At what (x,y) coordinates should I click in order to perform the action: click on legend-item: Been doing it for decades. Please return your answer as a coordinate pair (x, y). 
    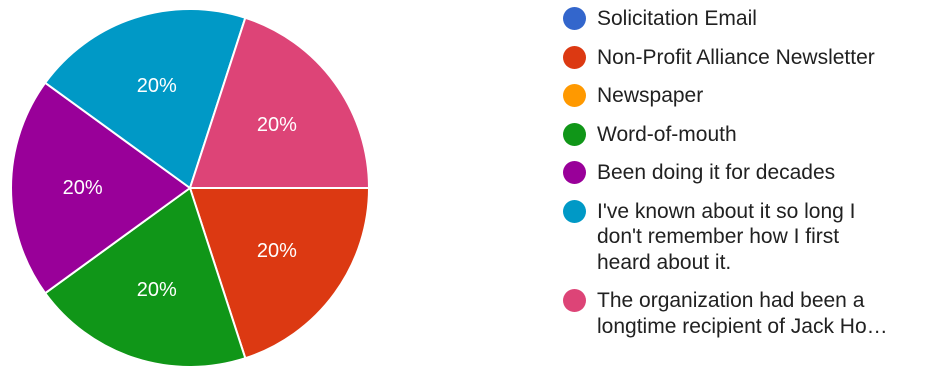
    Looking at the image, I should click on (748, 173).